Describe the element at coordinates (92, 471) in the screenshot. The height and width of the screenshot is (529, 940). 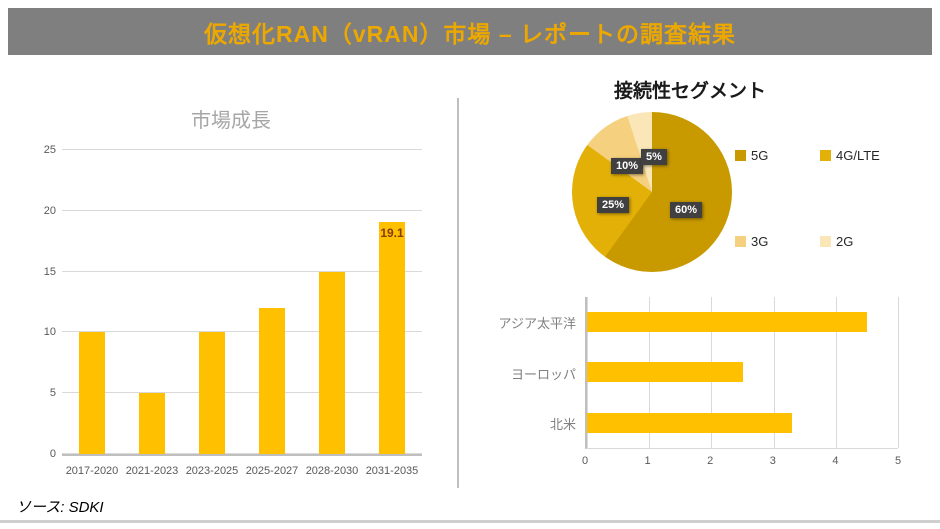
I see `x-tick-label: 2017-2020` at that location.